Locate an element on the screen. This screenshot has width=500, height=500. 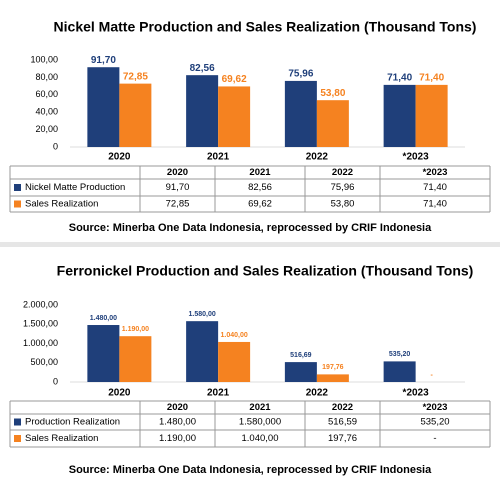
value-label: 53,80 is located at coordinates (332, 93).